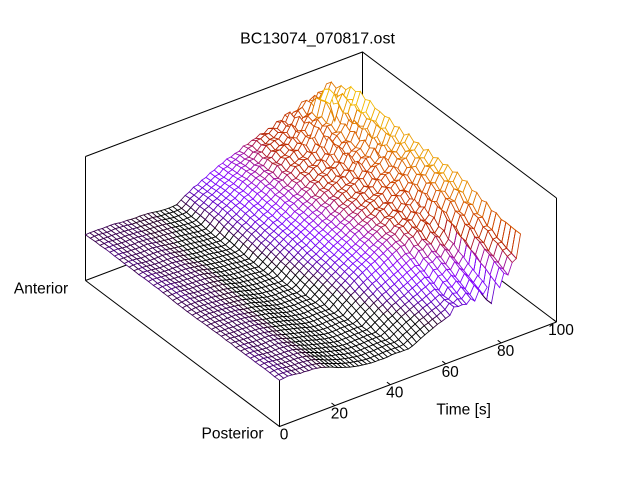  What do you see at coordinates (232, 434) in the screenshot?
I see `svg-text: Posterior` at bounding box center [232, 434].